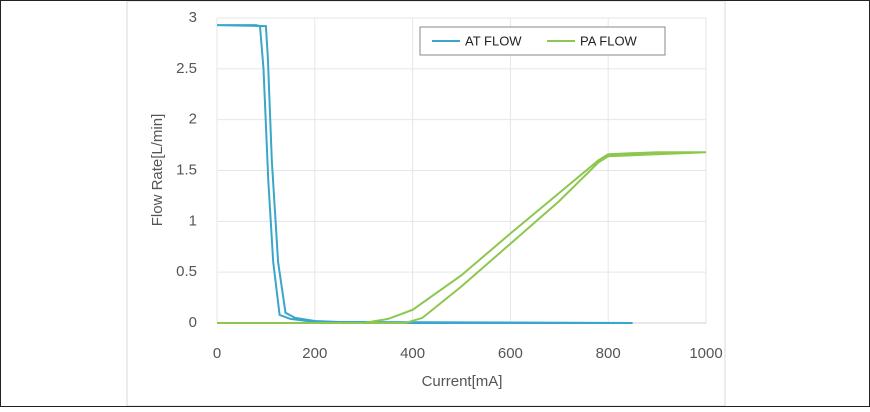  I want to click on legend-label: AT FLOW, so click(493, 40).